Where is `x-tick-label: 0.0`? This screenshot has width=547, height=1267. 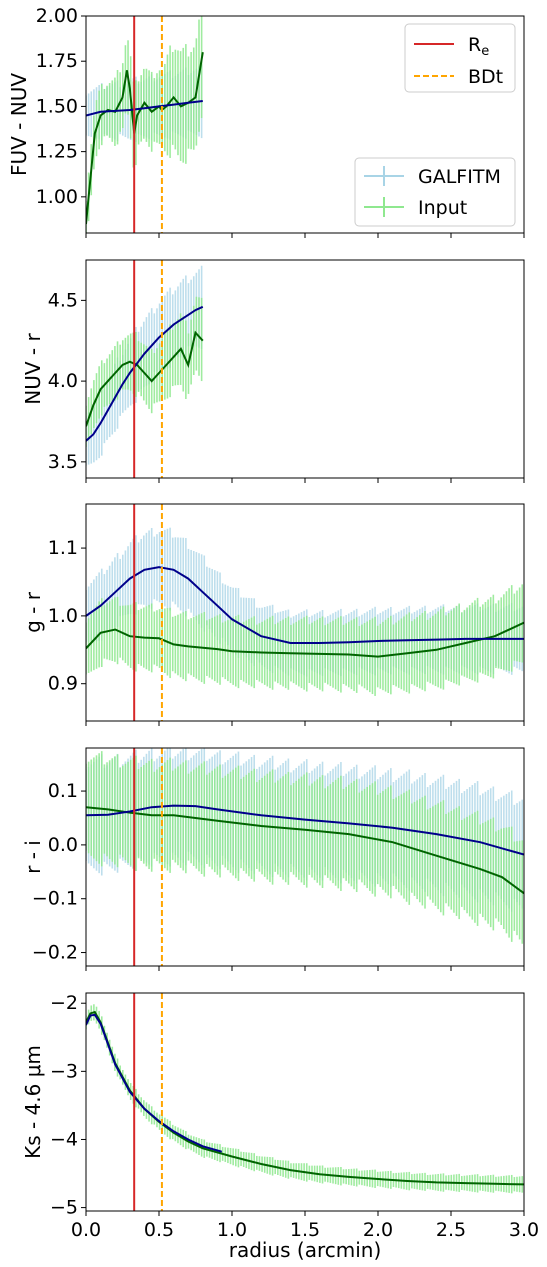 x-tick-label: 0.0 is located at coordinates (86, 1230).